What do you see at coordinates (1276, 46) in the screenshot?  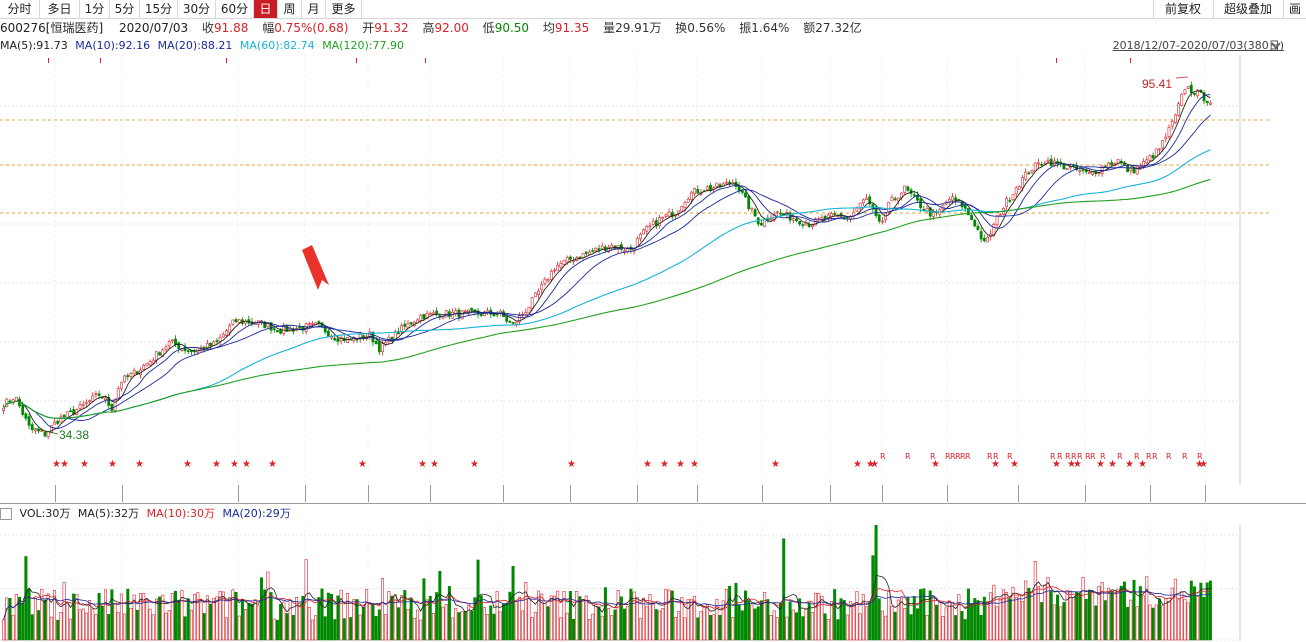 I see `chevron-down-icon` at bounding box center [1276, 46].